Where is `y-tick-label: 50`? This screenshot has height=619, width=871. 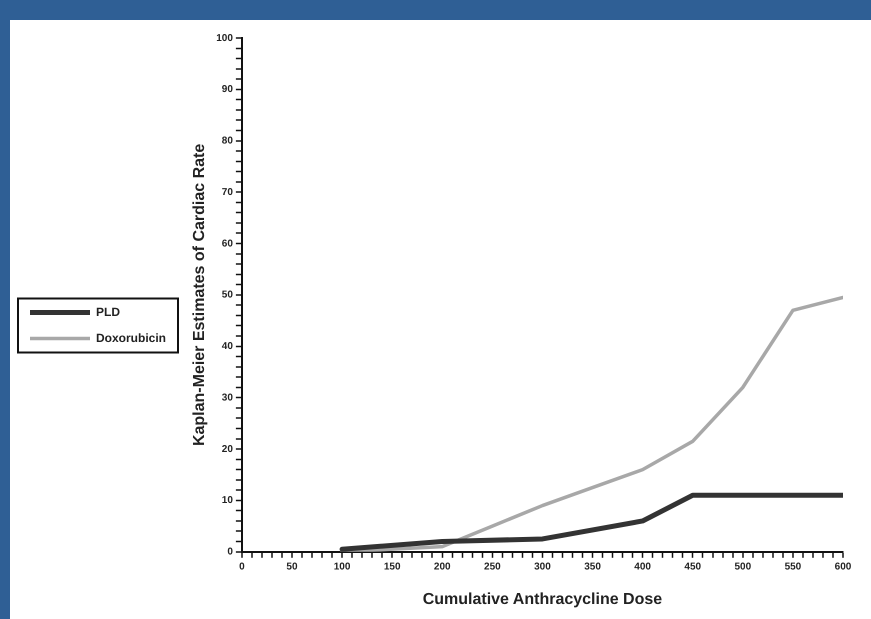
y-tick-label: 50 is located at coordinates (228, 295).